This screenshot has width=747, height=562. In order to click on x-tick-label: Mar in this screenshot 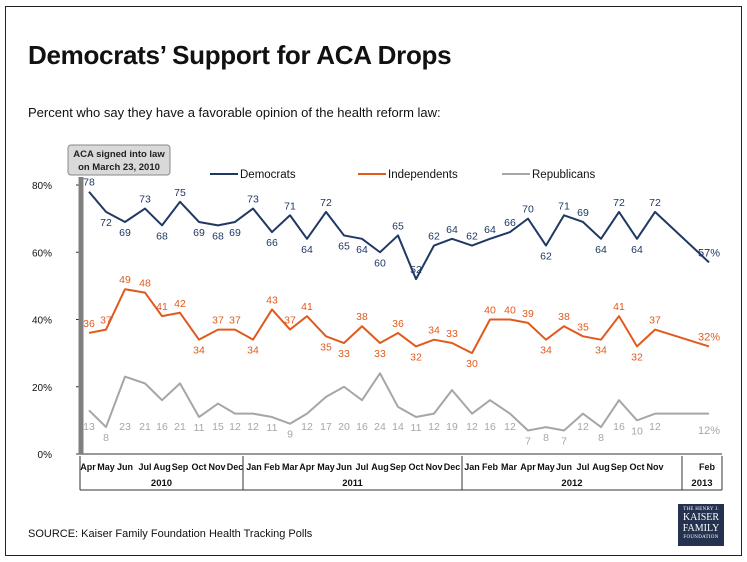, I will do `click(290, 467)`.